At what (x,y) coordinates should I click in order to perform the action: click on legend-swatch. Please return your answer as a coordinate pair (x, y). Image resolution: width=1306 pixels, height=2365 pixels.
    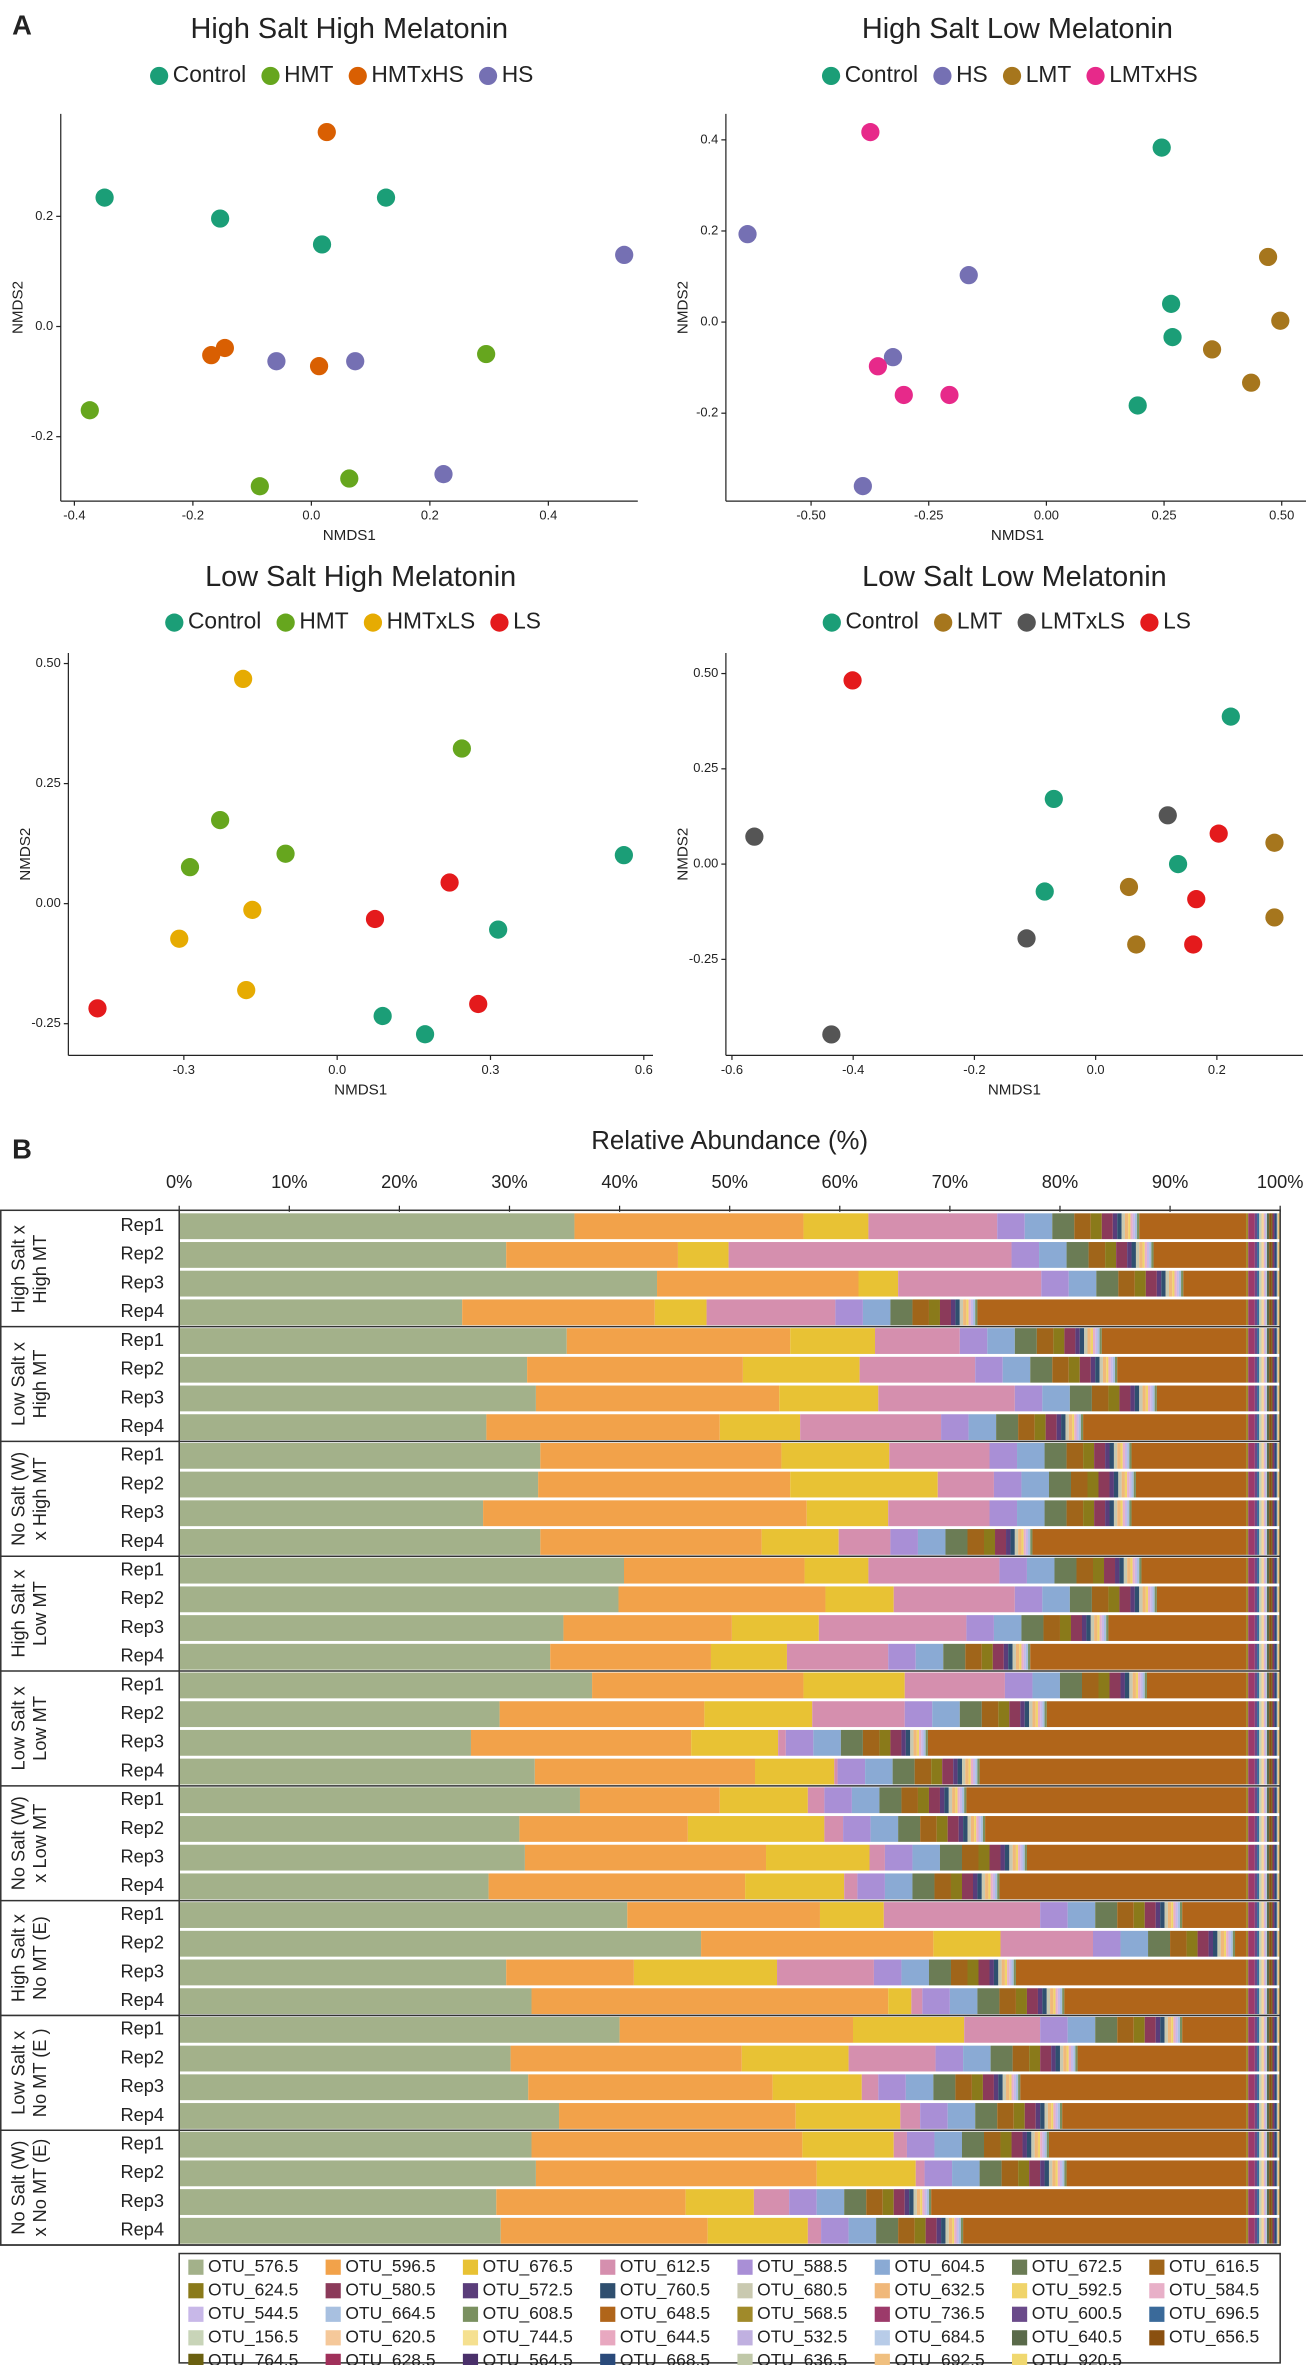
    Looking at the image, I should click on (882, 2267).